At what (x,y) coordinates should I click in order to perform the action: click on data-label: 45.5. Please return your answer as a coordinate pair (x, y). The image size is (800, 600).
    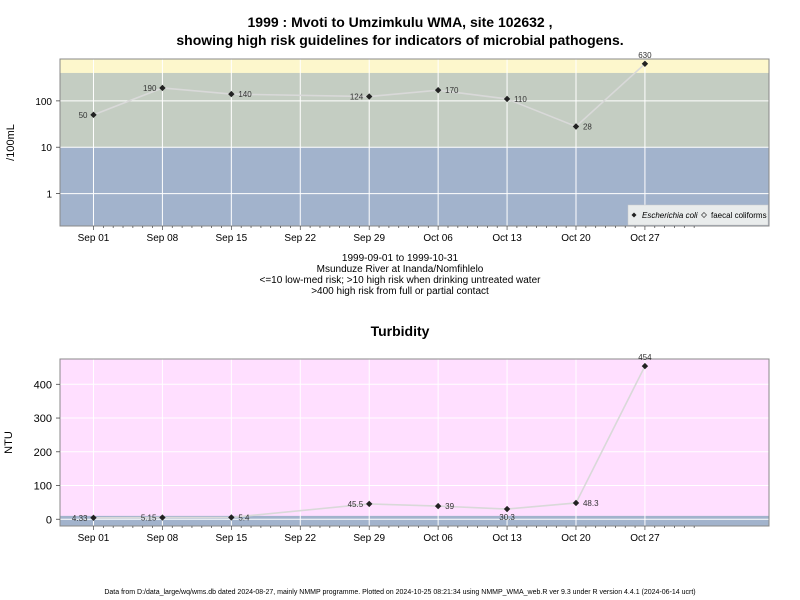
    Looking at the image, I should click on (356, 504).